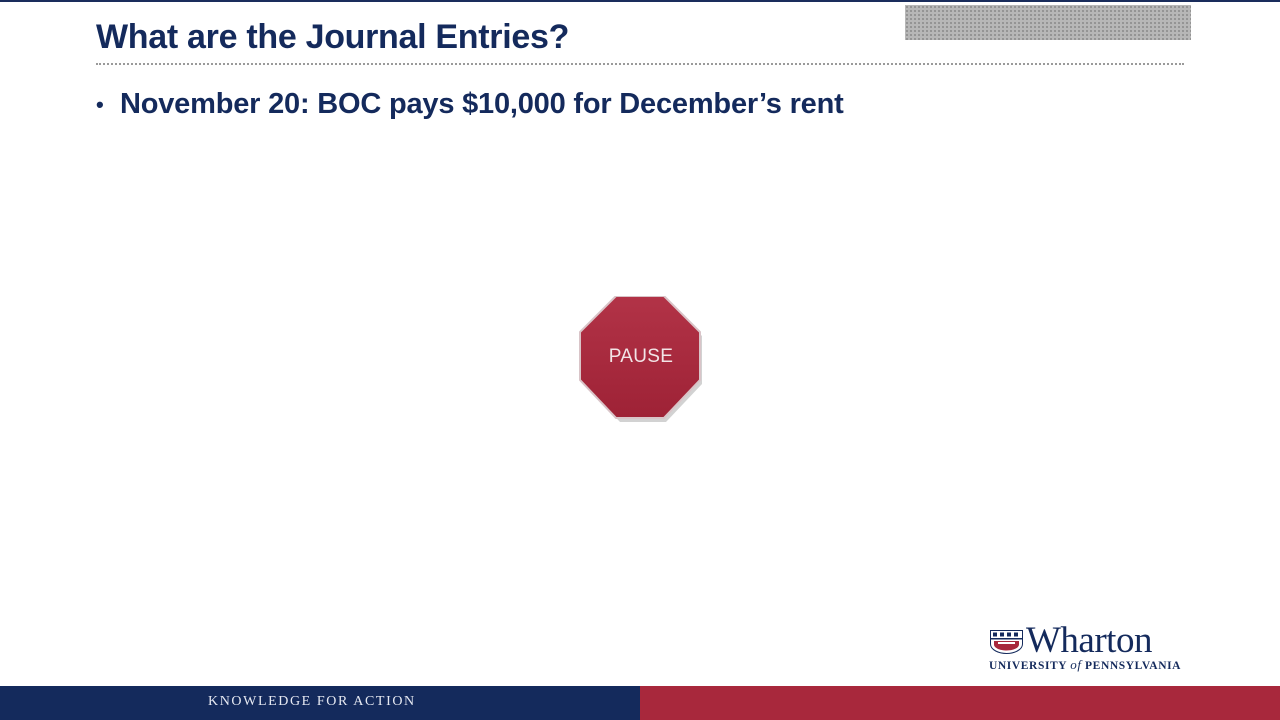 The height and width of the screenshot is (720, 1280). I want to click on logo-subtitle-part-2: PENNSYLVANIA, so click(1131, 666).